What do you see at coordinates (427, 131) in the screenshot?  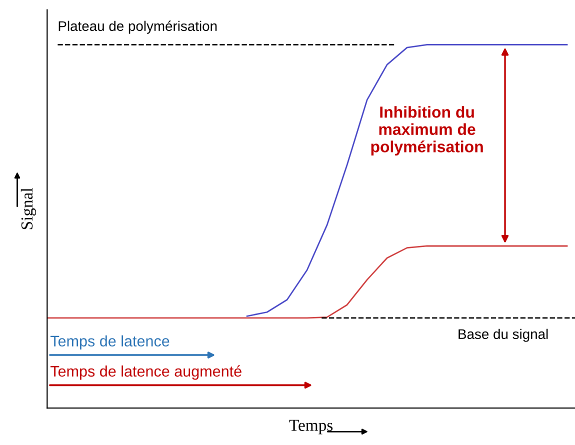 I see `annotation: Inhibition du maximum de polymérisation` at bounding box center [427, 131].